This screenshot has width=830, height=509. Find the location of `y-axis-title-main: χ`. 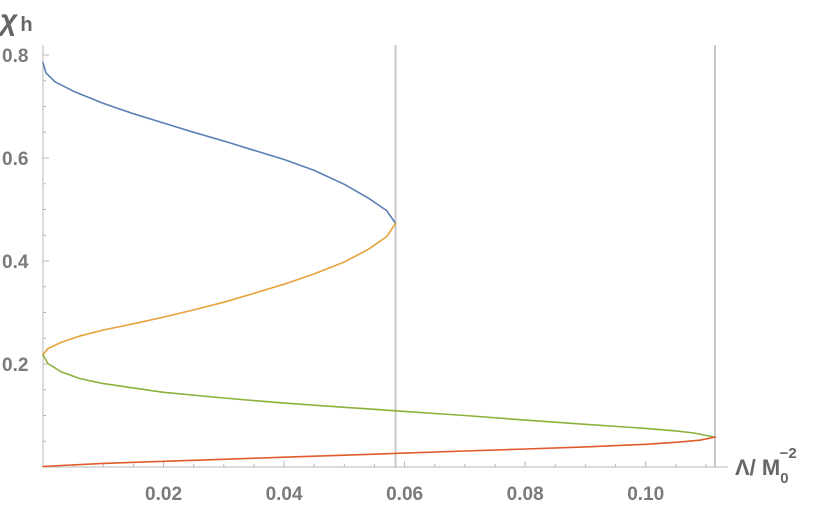

y-axis-title-main: χ is located at coordinates (9, 20).